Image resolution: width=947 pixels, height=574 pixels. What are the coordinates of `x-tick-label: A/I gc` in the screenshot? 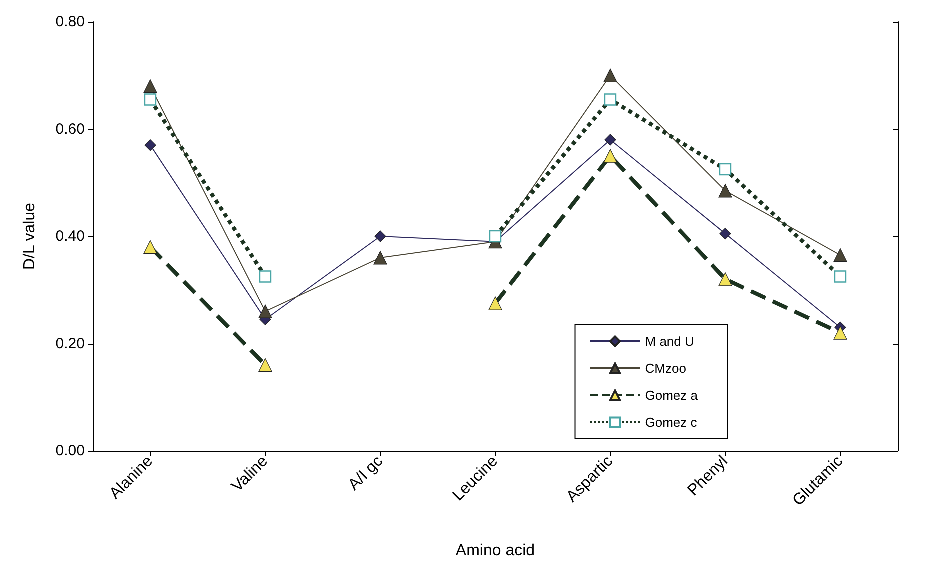 It's located at (366, 473).